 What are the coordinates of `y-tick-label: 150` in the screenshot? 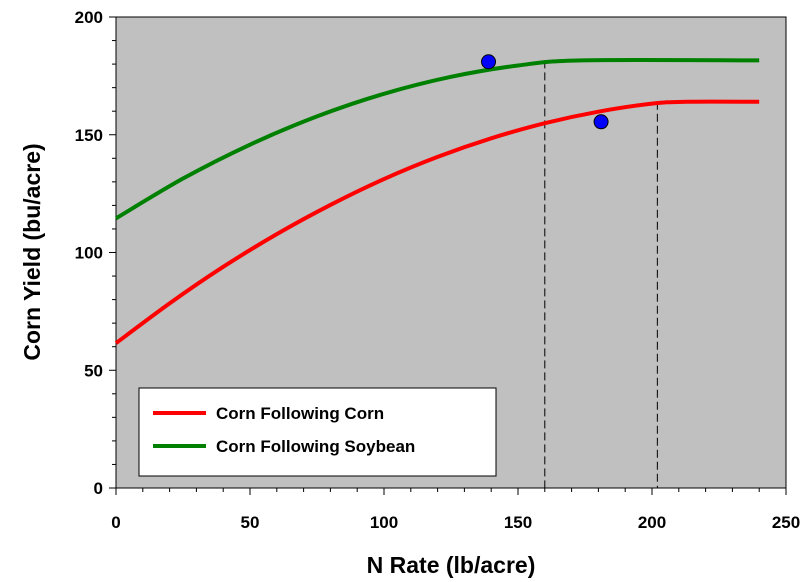 It's located at (89, 135).